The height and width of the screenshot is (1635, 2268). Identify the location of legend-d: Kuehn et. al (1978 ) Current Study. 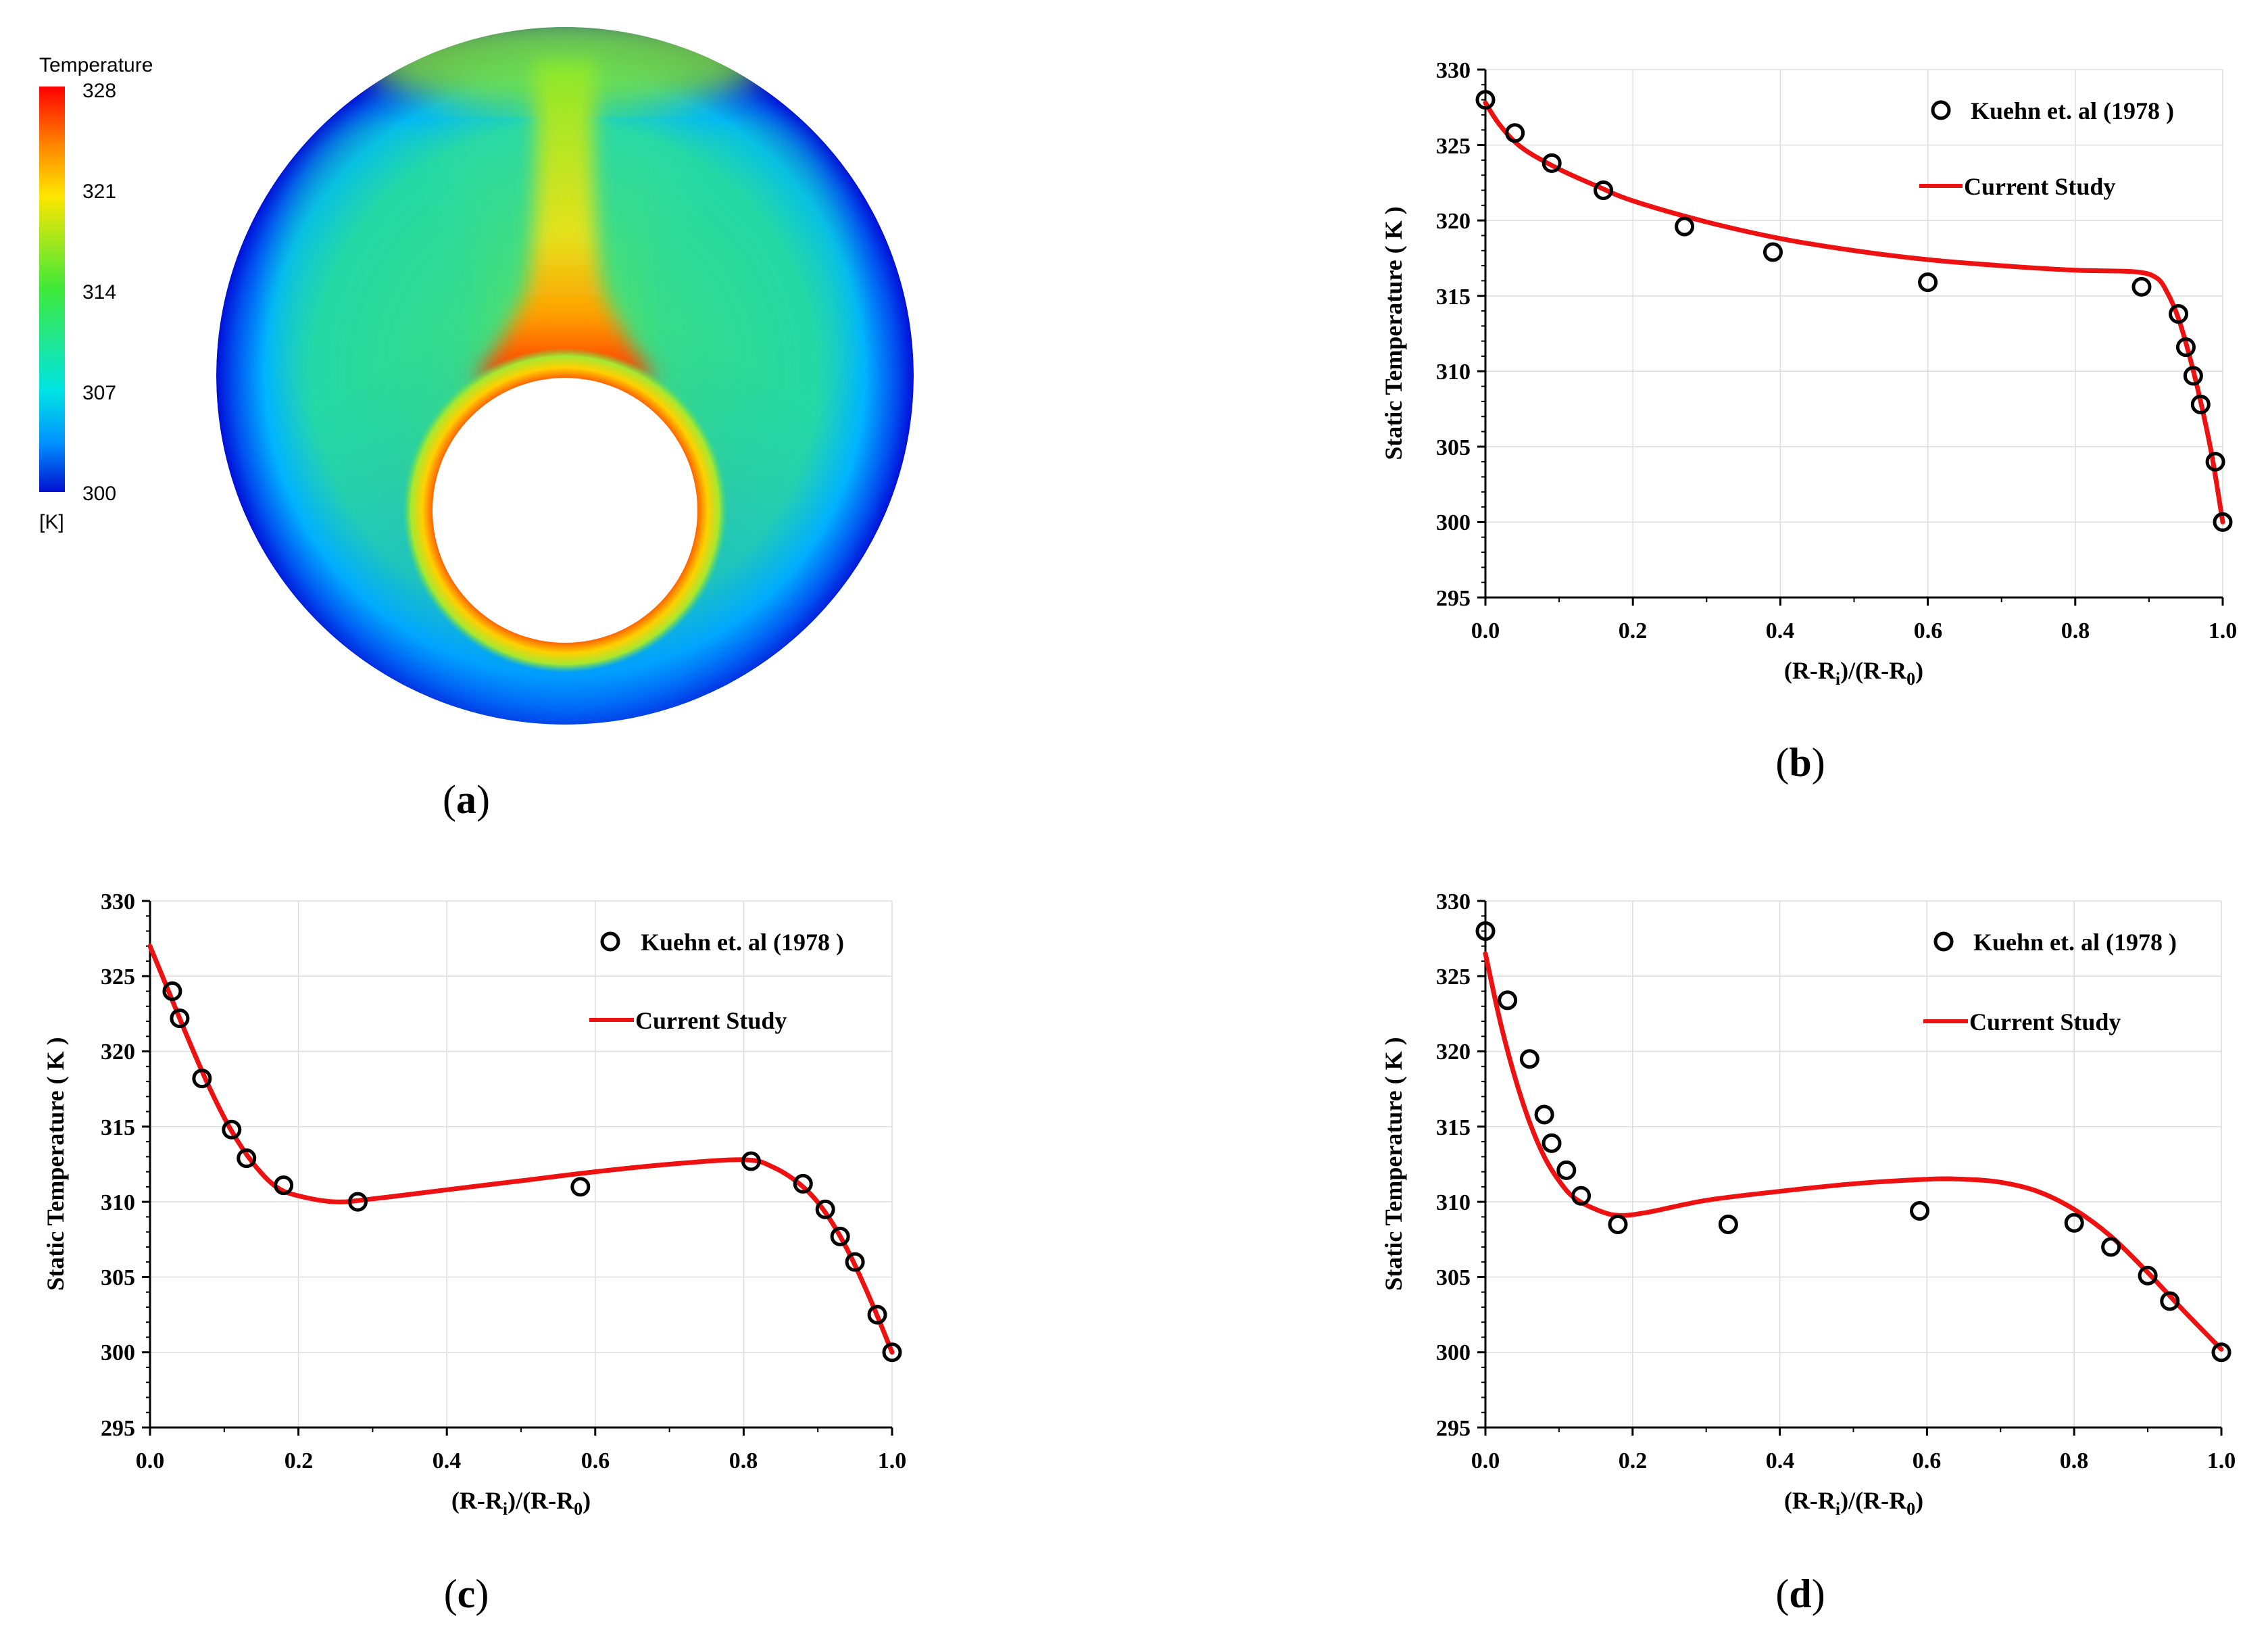
(2050, 982).